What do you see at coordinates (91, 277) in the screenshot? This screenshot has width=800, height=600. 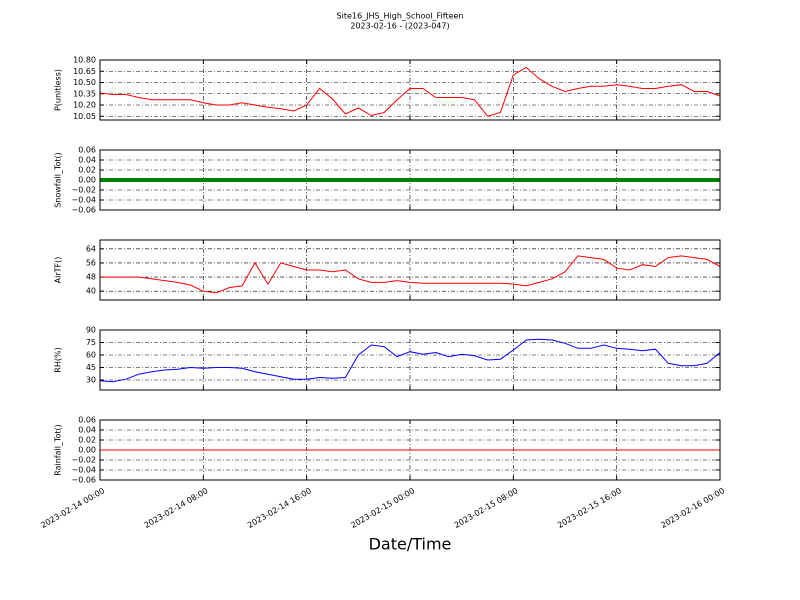 I see `y-tick-label: 48` at bounding box center [91, 277].